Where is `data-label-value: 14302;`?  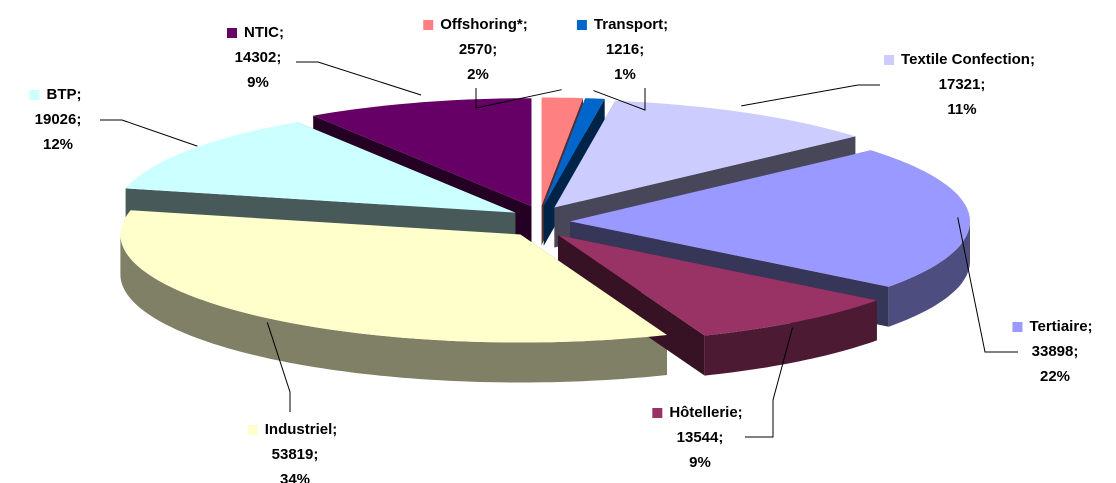
data-label-value: 14302; is located at coordinates (258, 57).